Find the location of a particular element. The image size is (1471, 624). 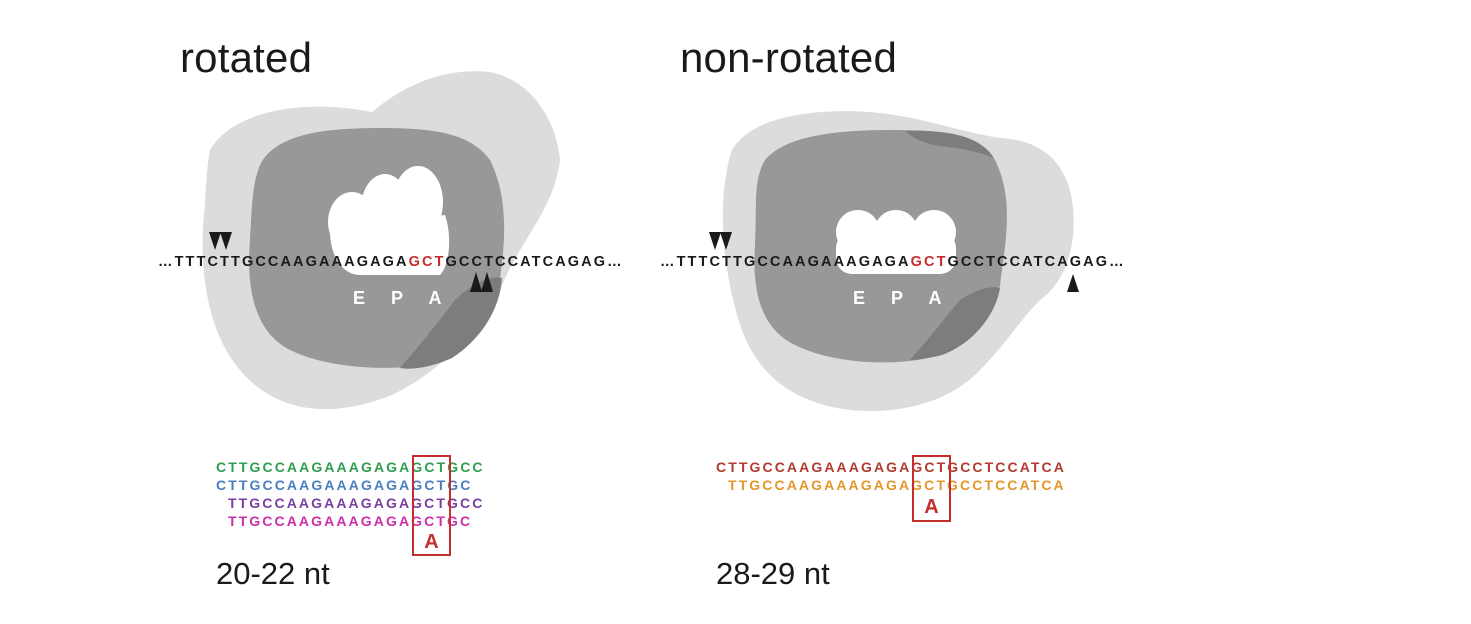

footprint-row: TTGCCAAGAAAGAGAGCTGCC is located at coordinates (356, 503).